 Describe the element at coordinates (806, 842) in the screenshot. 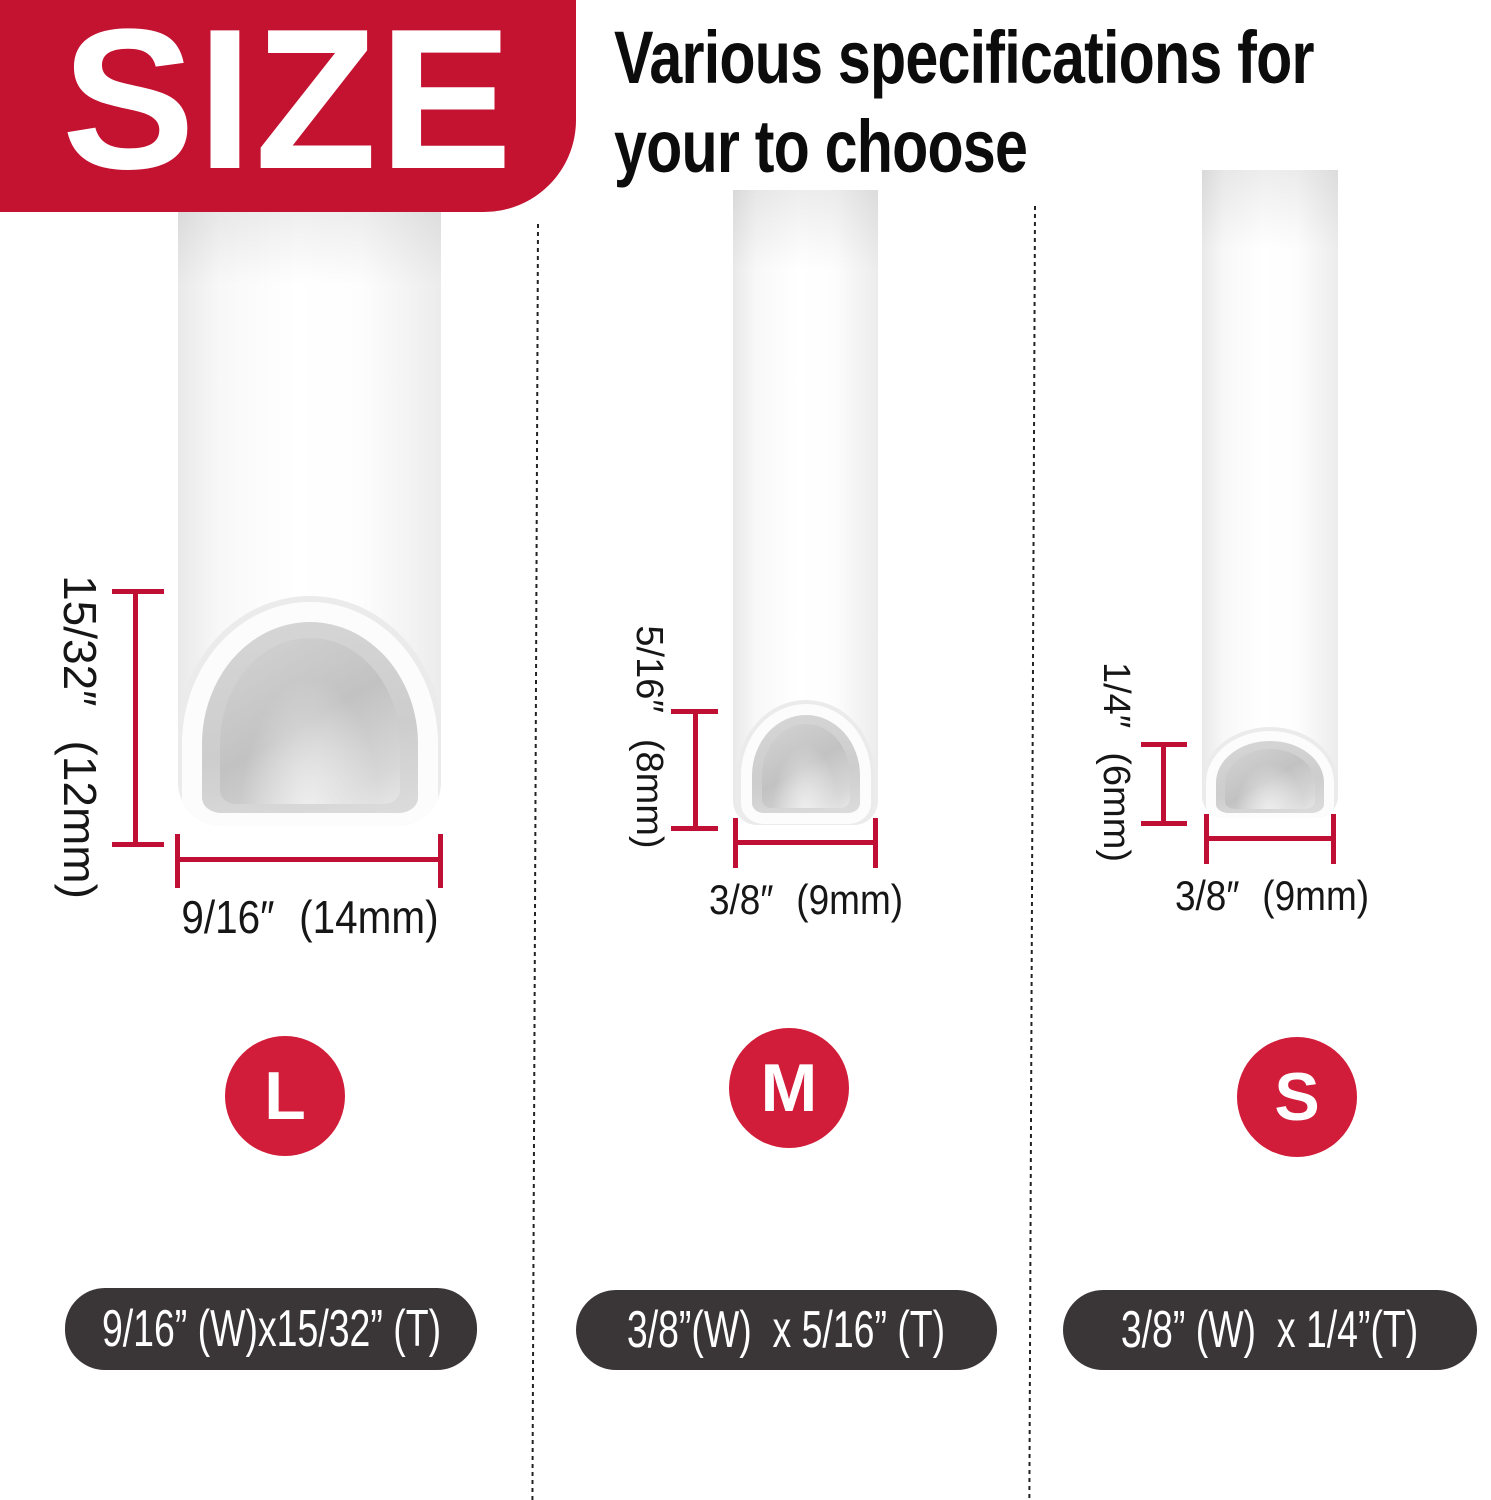

I see `width-dim-line-medium` at that location.